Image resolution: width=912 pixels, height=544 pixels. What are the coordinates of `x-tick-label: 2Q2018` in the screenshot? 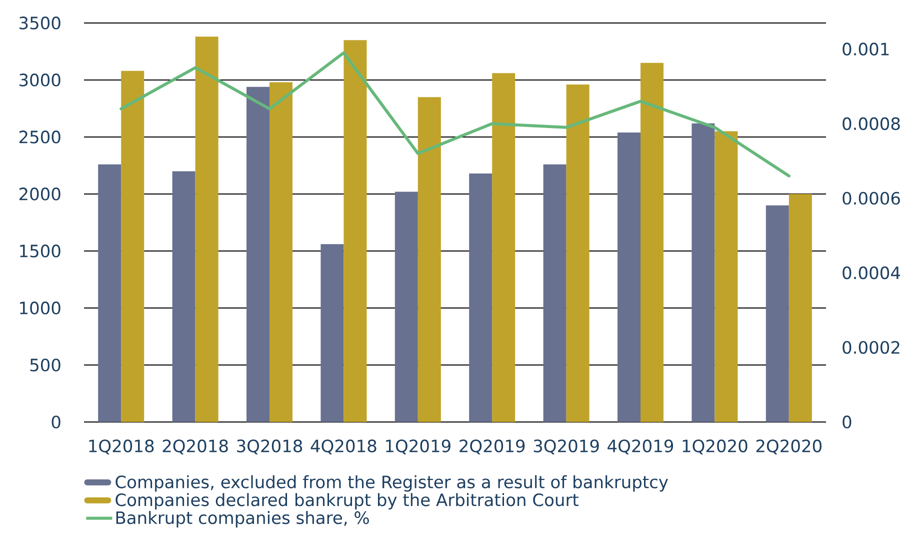 It's located at (195, 447).